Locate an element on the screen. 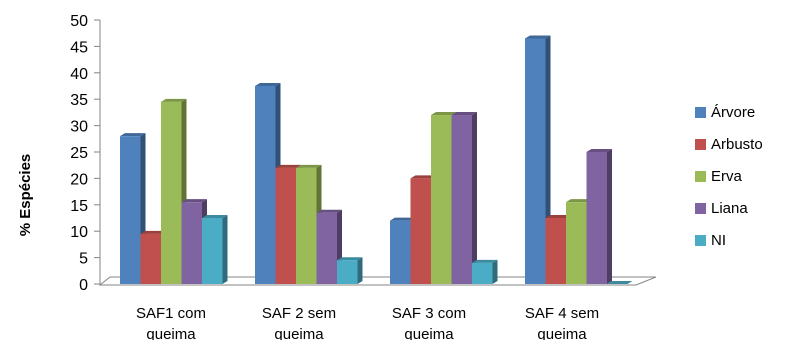 The image size is (799, 345). y-tick-label: 50 is located at coordinates (79, 21).